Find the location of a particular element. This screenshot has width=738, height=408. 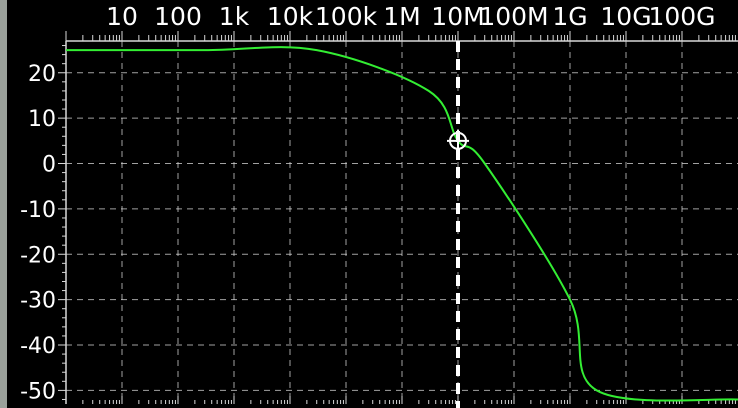

x-tick-label: 10 is located at coordinates (122, 16).